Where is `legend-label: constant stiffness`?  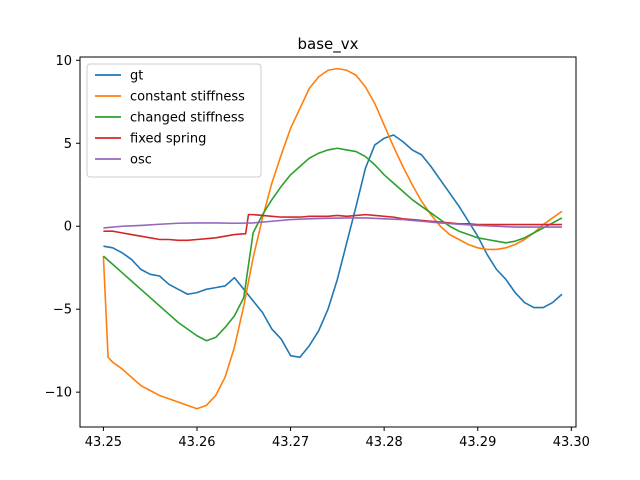 legend-label: constant stiffness is located at coordinates (187, 97).